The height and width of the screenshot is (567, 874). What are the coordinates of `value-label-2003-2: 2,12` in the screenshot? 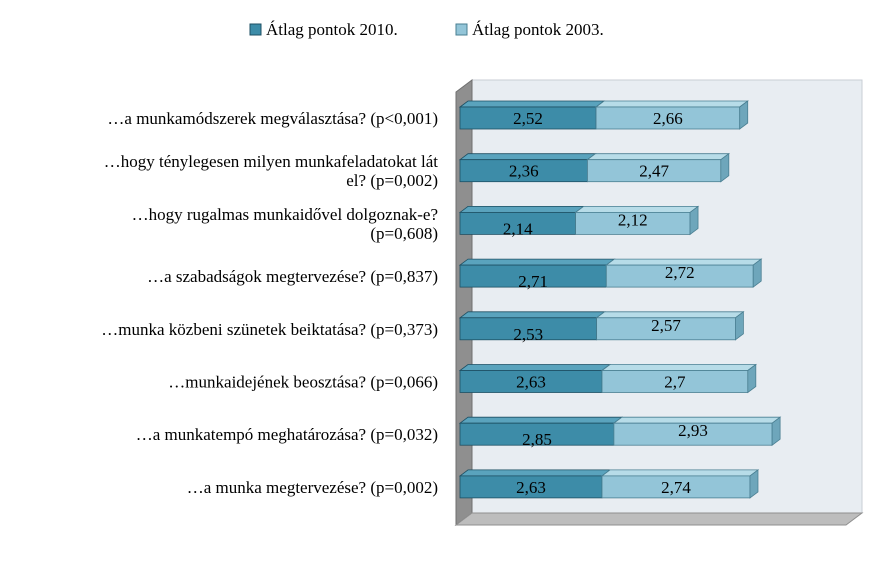 It's located at (633, 219).